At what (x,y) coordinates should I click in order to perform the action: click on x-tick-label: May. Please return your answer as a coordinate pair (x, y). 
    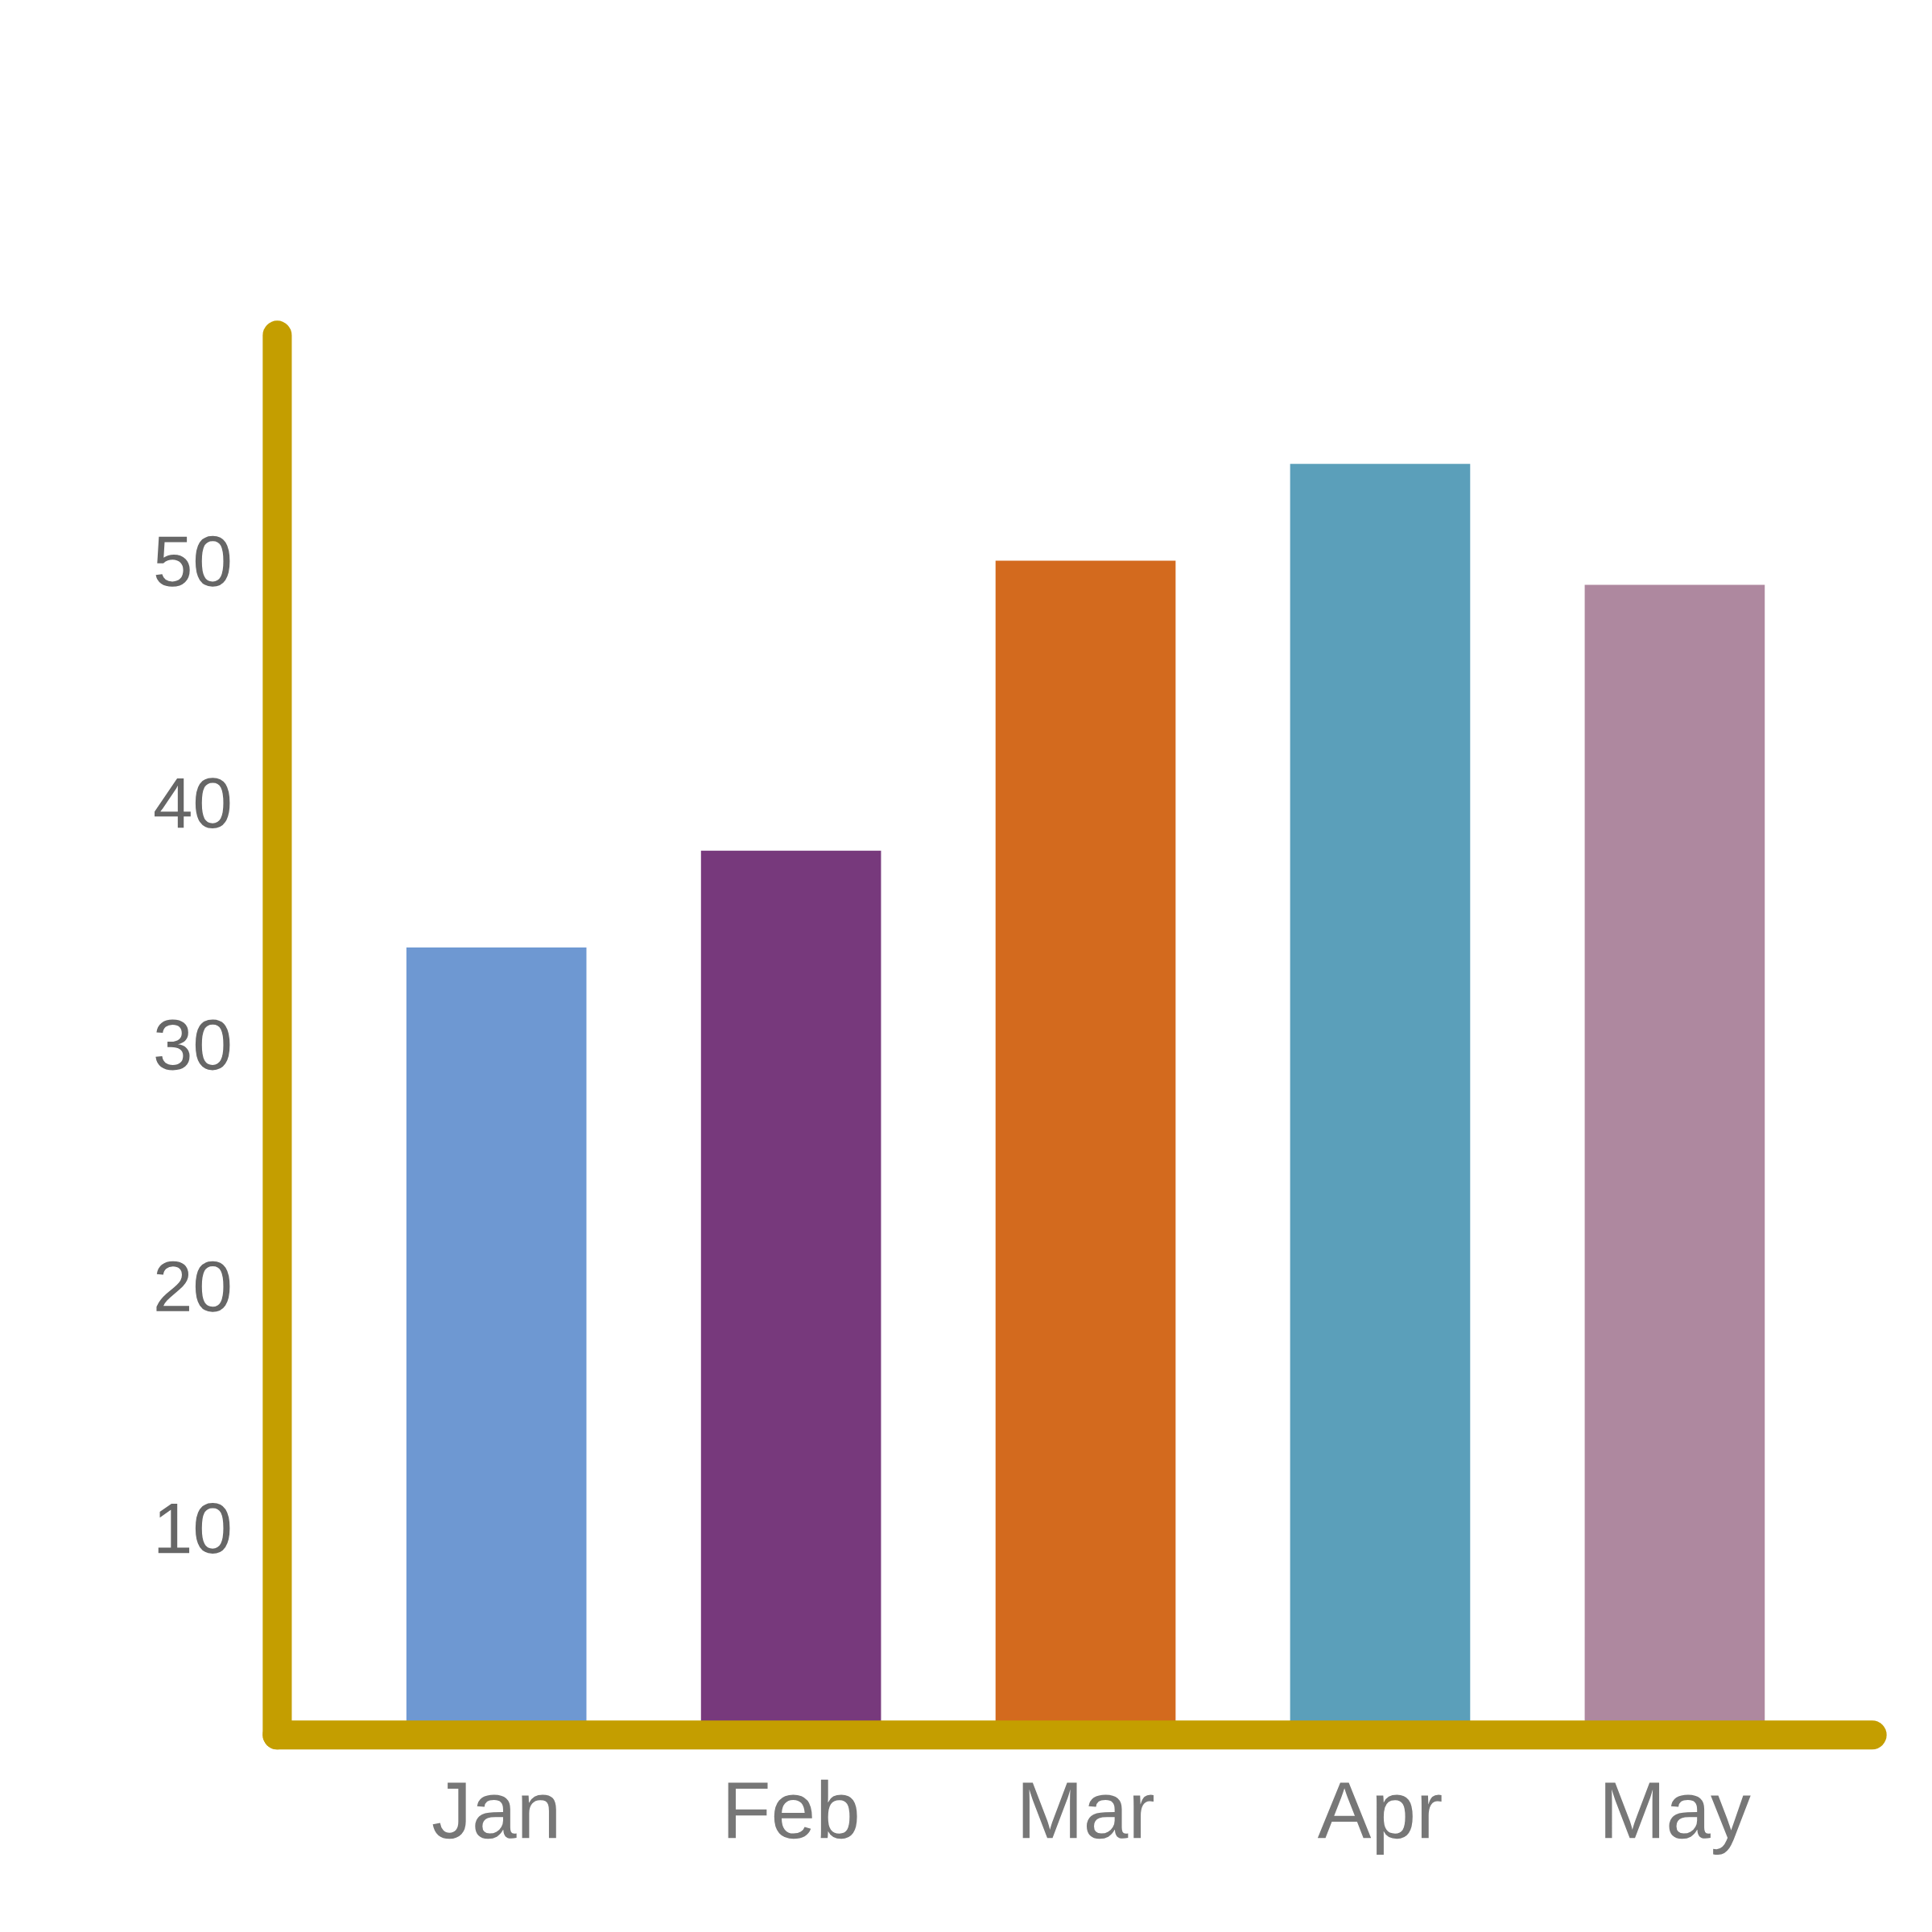
    Looking at the image, I should click on (1678, 1818).